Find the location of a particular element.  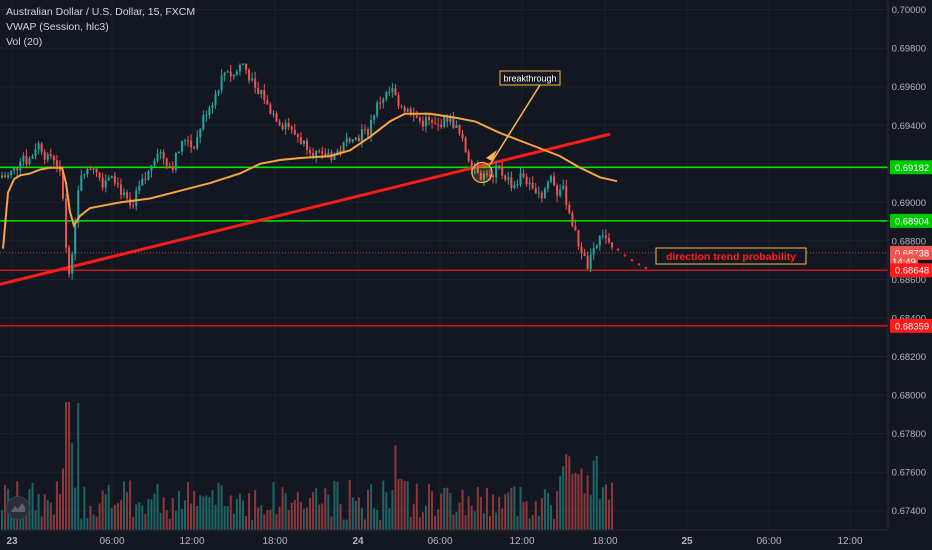

tradingview-logo-icon is located at coordinates (18, 508).